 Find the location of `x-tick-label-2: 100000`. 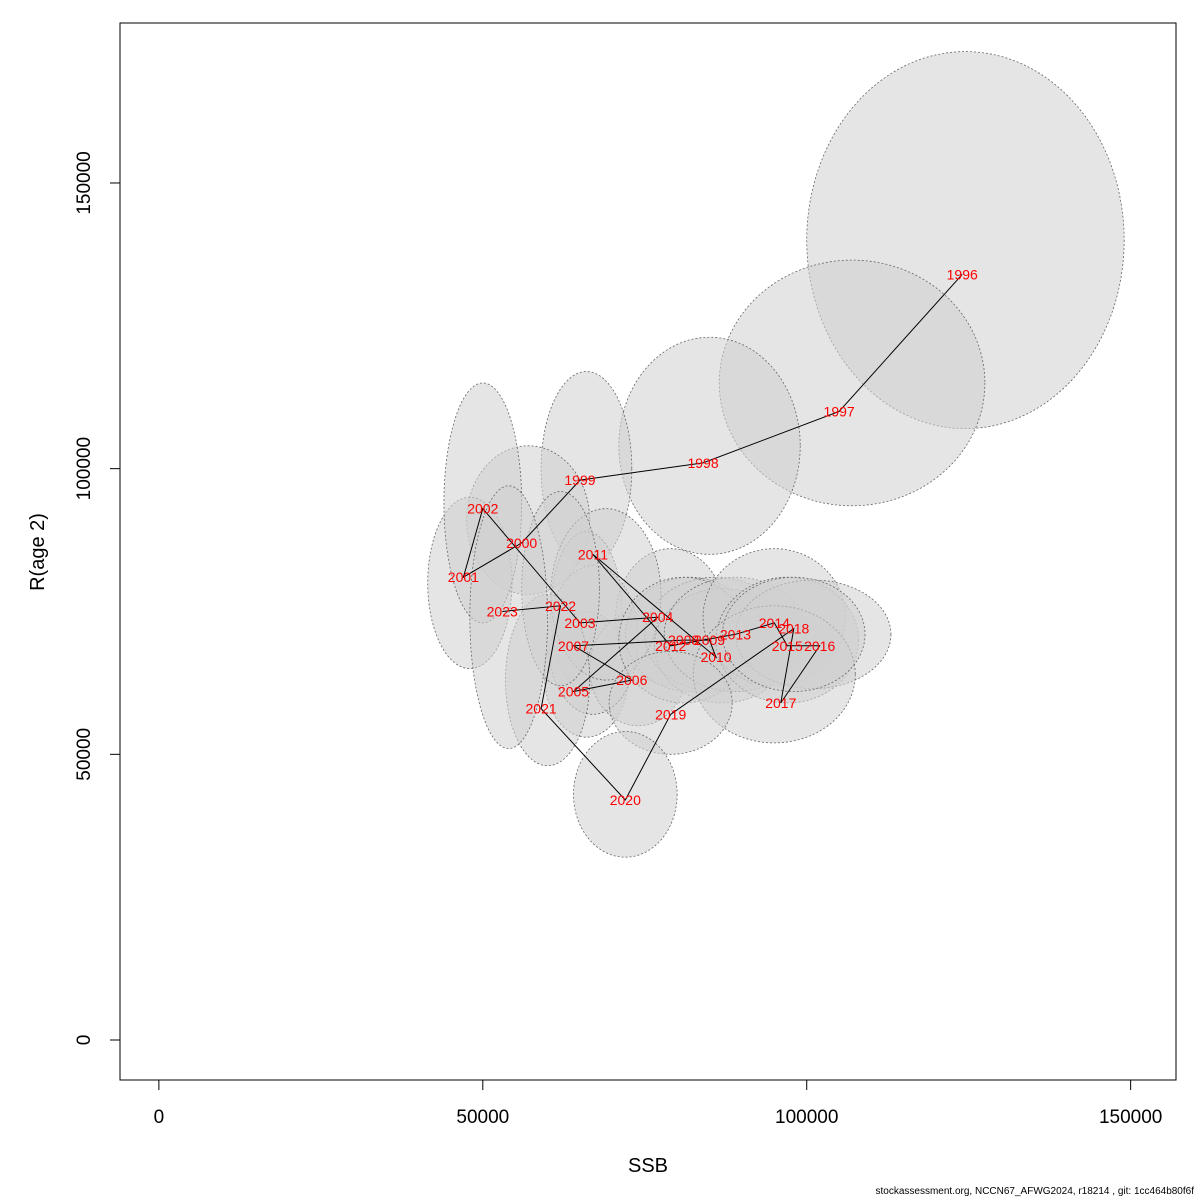

x-tick-label-2: 100000 is located at coordinates (806, 1117).